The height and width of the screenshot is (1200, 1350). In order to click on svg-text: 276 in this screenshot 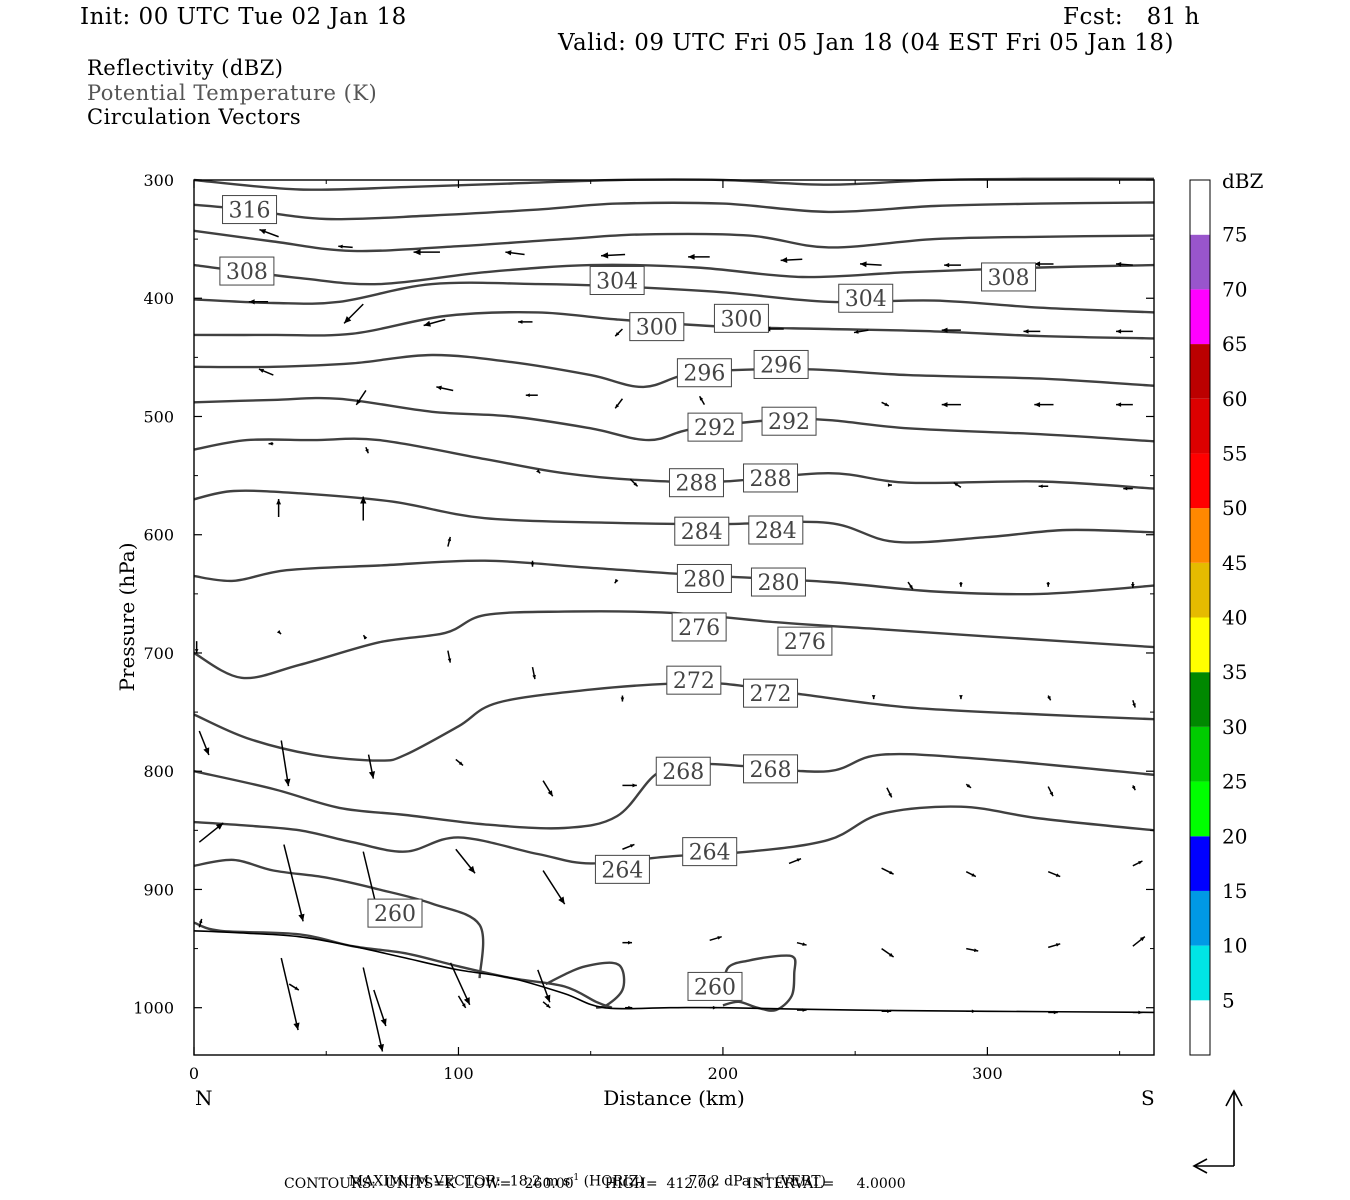, I will do `click(699, 628)`.